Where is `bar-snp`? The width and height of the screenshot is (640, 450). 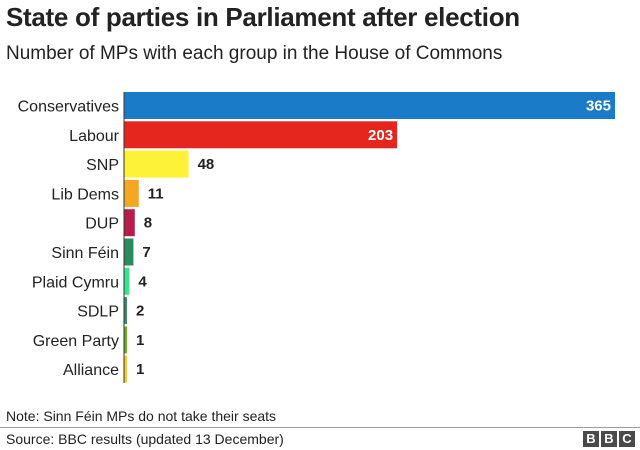 bar-snp is located at coordinates (156, 164).